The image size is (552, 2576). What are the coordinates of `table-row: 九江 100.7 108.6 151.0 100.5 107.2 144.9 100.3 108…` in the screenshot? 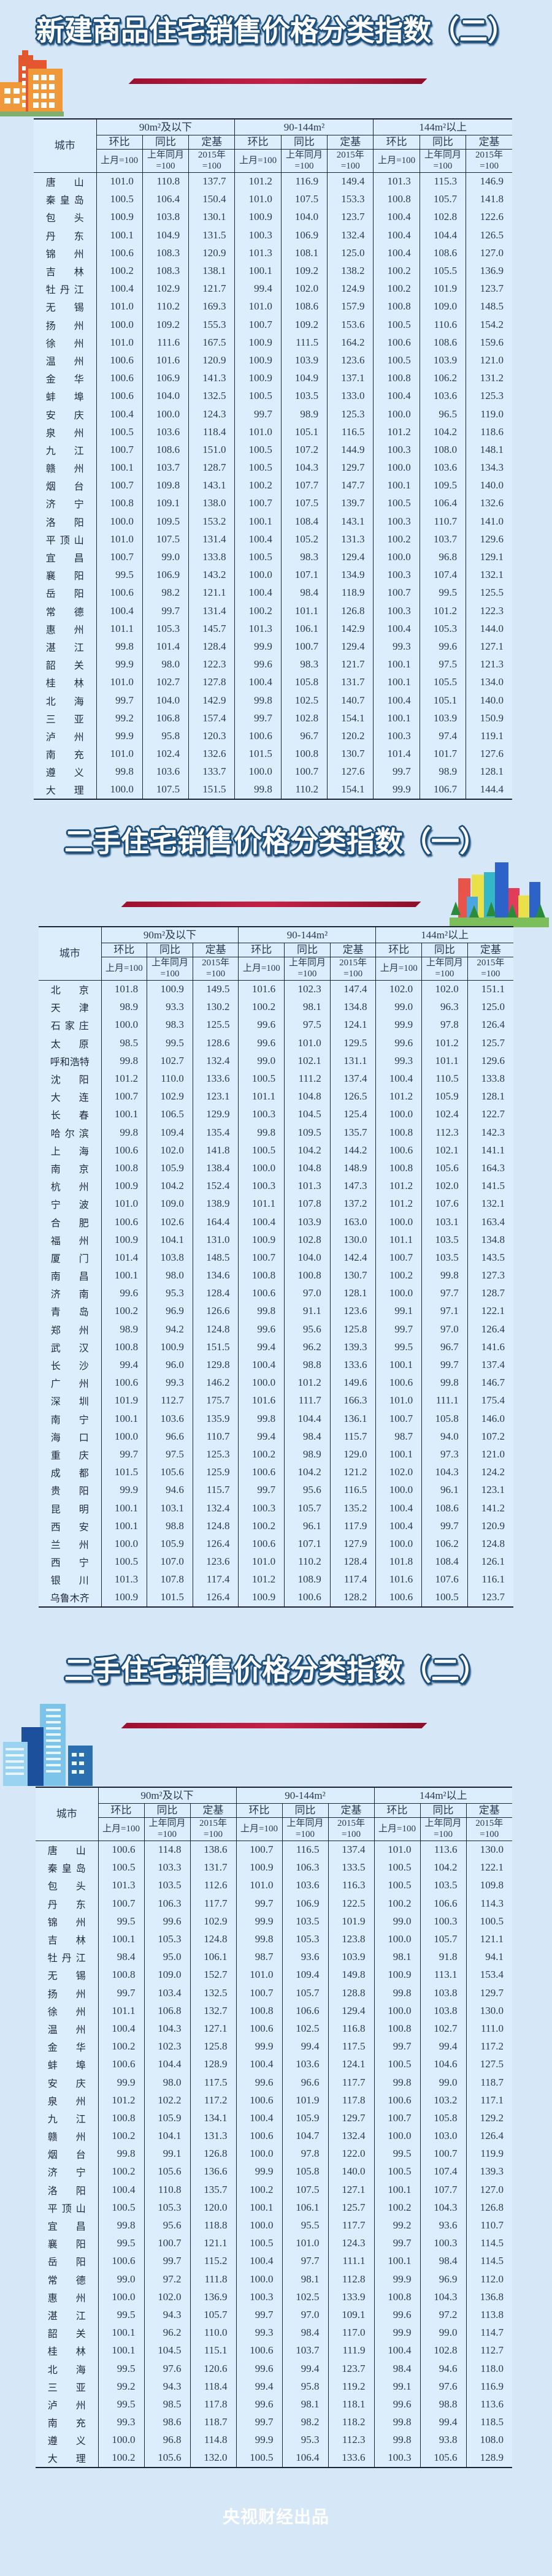 It's located at (273, 450).